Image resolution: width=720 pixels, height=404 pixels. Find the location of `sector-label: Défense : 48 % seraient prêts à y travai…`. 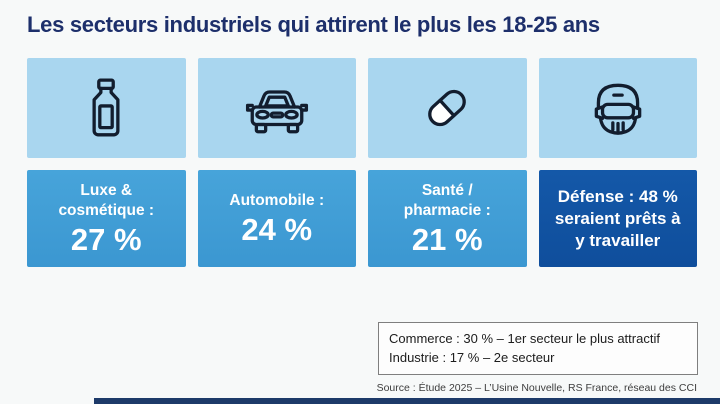

sector-label: Défense : 48 % seraient prêts à y travai… is located at coordinates (617, 218).